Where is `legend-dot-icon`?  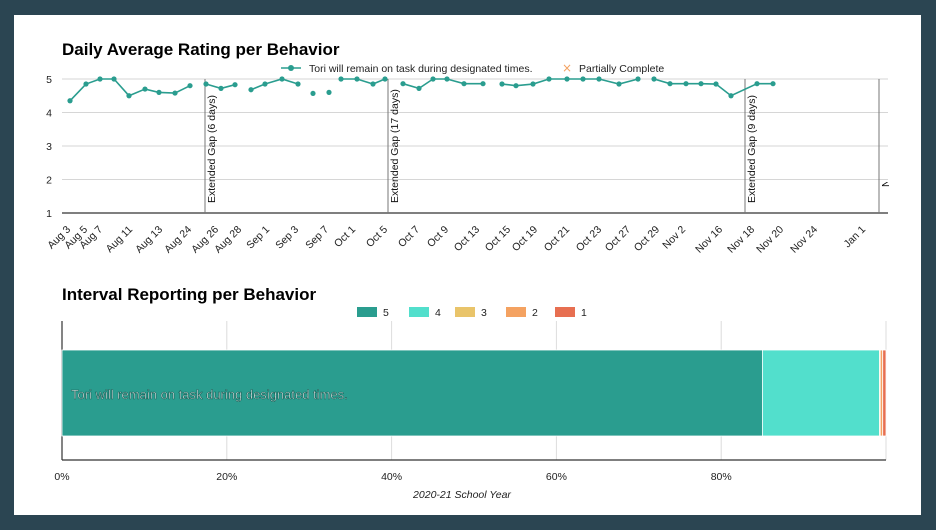 legend-dot-icon is located at coordinates (291, 68).